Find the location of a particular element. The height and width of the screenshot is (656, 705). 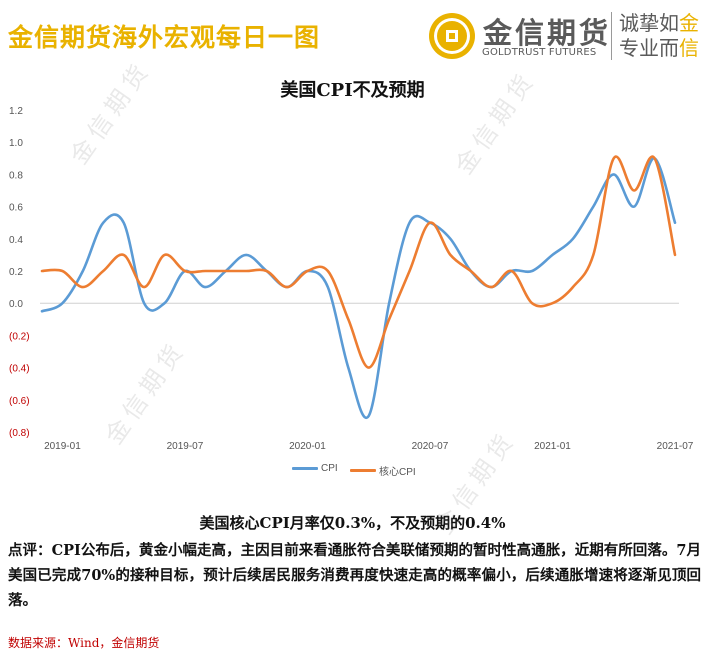

slogan-line-2-prefix: 专业而 is located at coordinates (649, 48).